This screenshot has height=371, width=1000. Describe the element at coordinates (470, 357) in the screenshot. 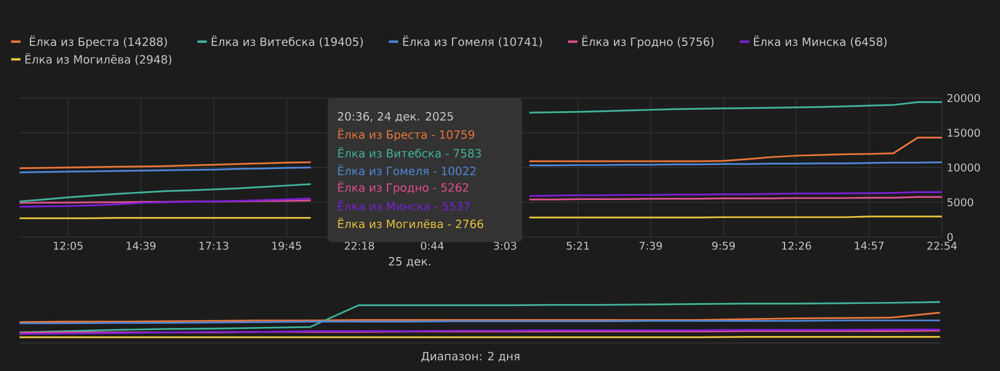

I see `text: Диапазон: 2 дня` at that location.